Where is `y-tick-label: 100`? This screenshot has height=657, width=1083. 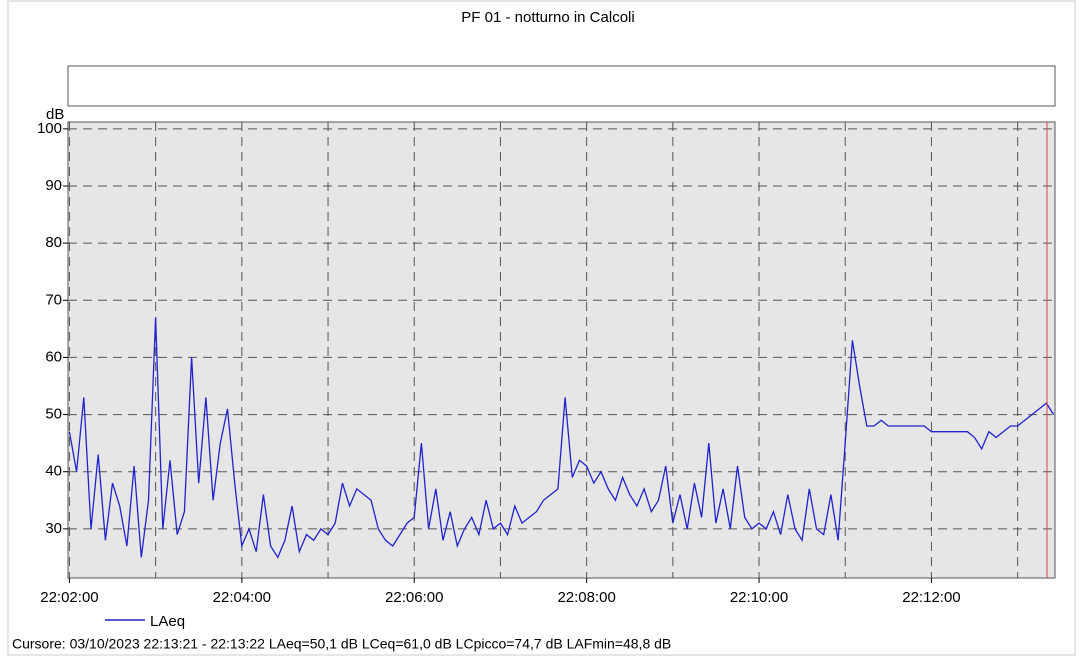
y-tick-label: 100 is located at coordinates (49, 128).